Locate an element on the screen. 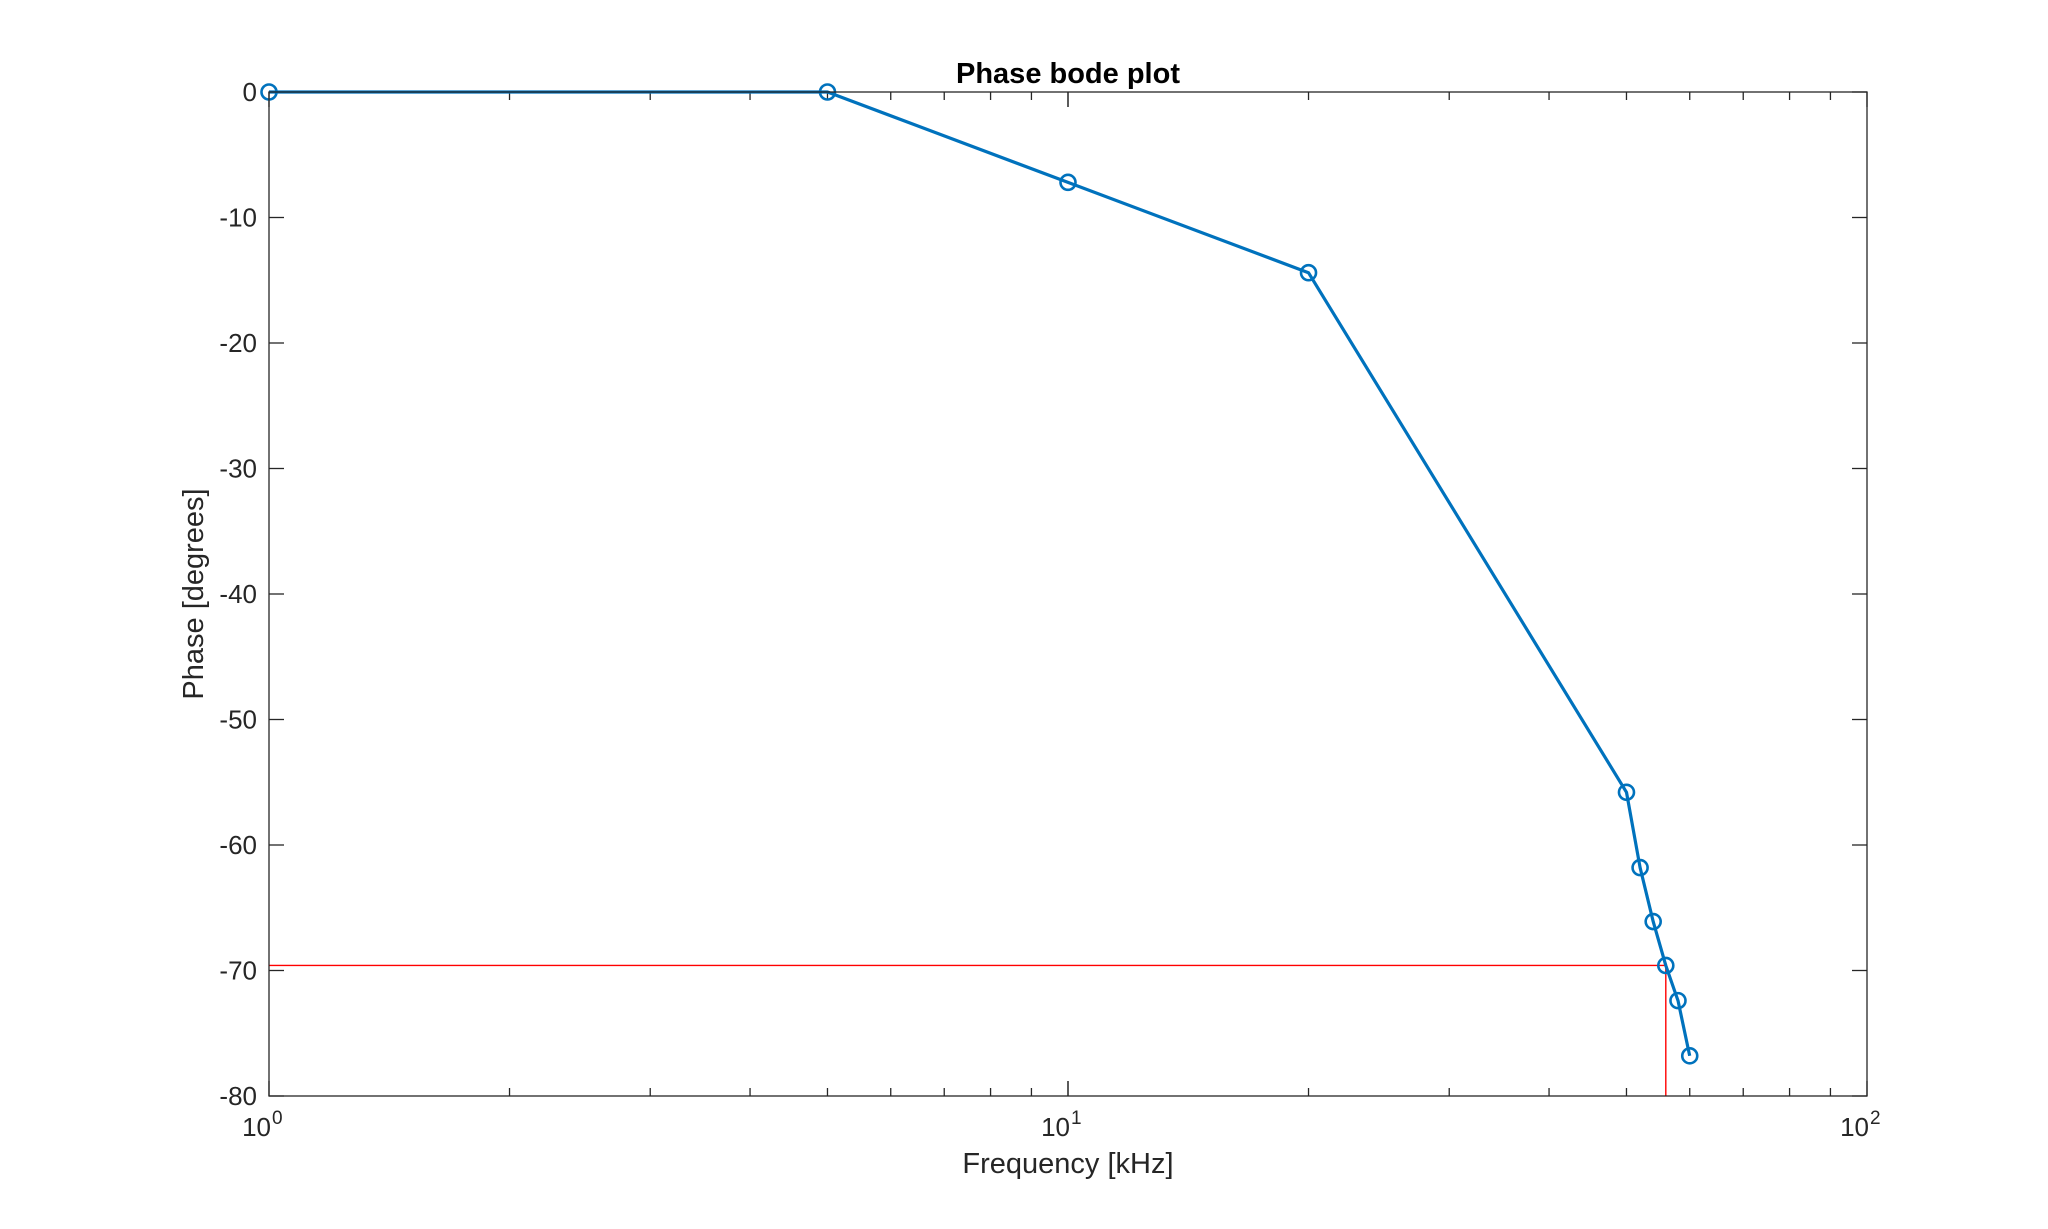 This screenshot has height=1229, width=2048. x-tick-label: 10 2 is located at coordinates (1860, 1125).